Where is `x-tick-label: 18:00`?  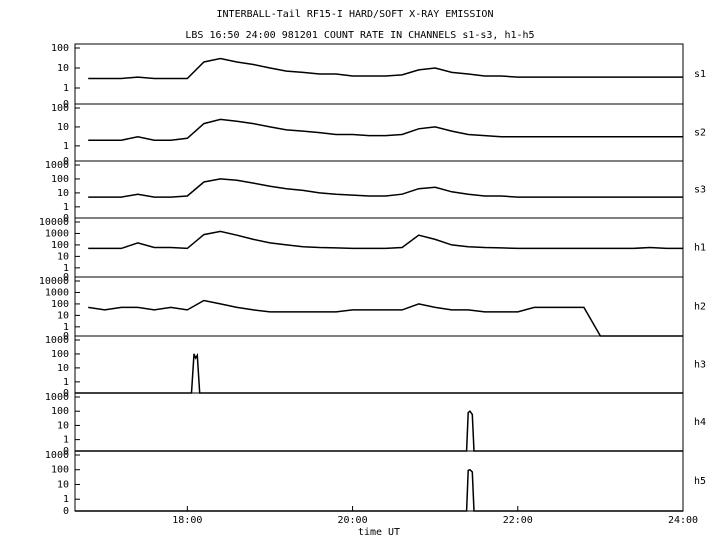 x-tick-label: 18:00 is located at coordinates (187, 520).